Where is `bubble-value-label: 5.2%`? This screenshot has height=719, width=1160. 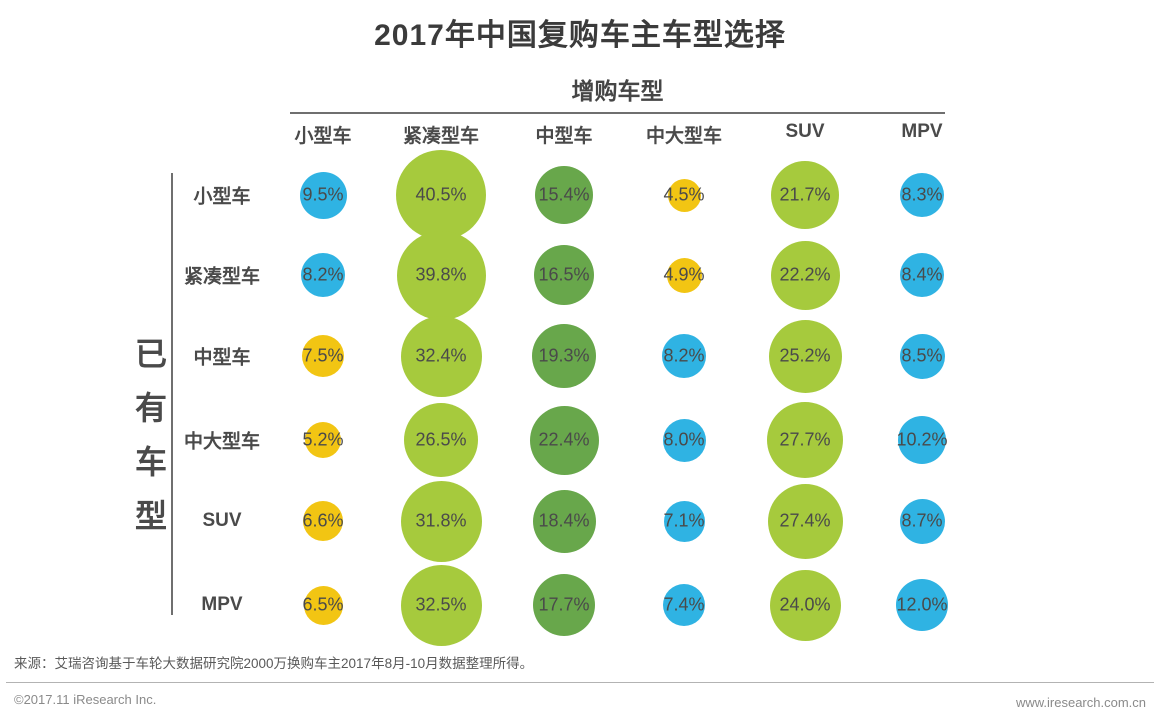
bubble-value-label: 5.2% is located at coordinates (323, 439).